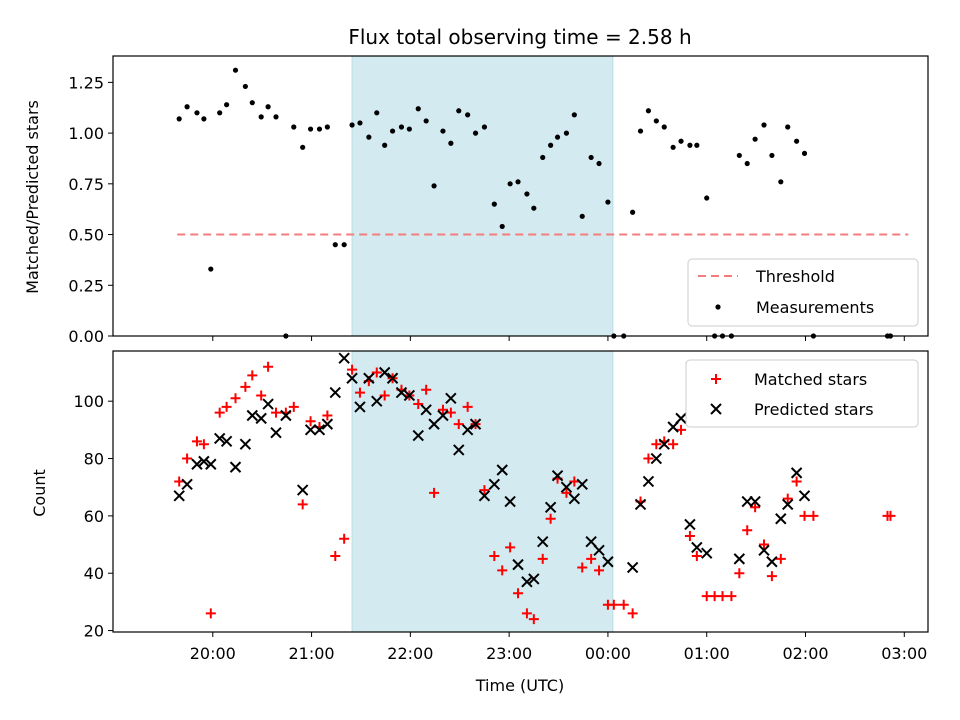 The height and width of the screenshot is (720, 960). Describe the element at coordinates (904, 653) in the screenshot. I see `x-tick-label: 03:00` at that location.